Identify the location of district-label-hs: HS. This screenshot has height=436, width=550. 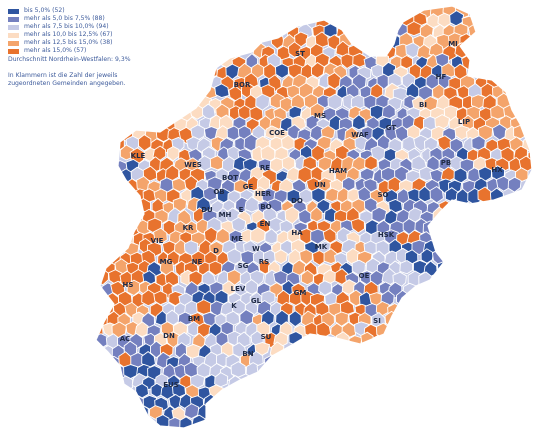
(128, 285).